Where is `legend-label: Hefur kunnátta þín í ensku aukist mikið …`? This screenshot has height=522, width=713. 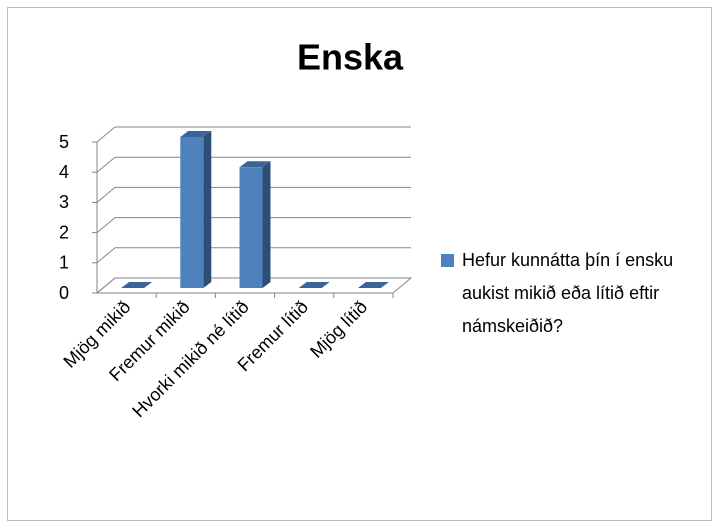
legend-label: Hefur kunnátta þín í ensku aukist mikið … is located at coordinates (568, 293).